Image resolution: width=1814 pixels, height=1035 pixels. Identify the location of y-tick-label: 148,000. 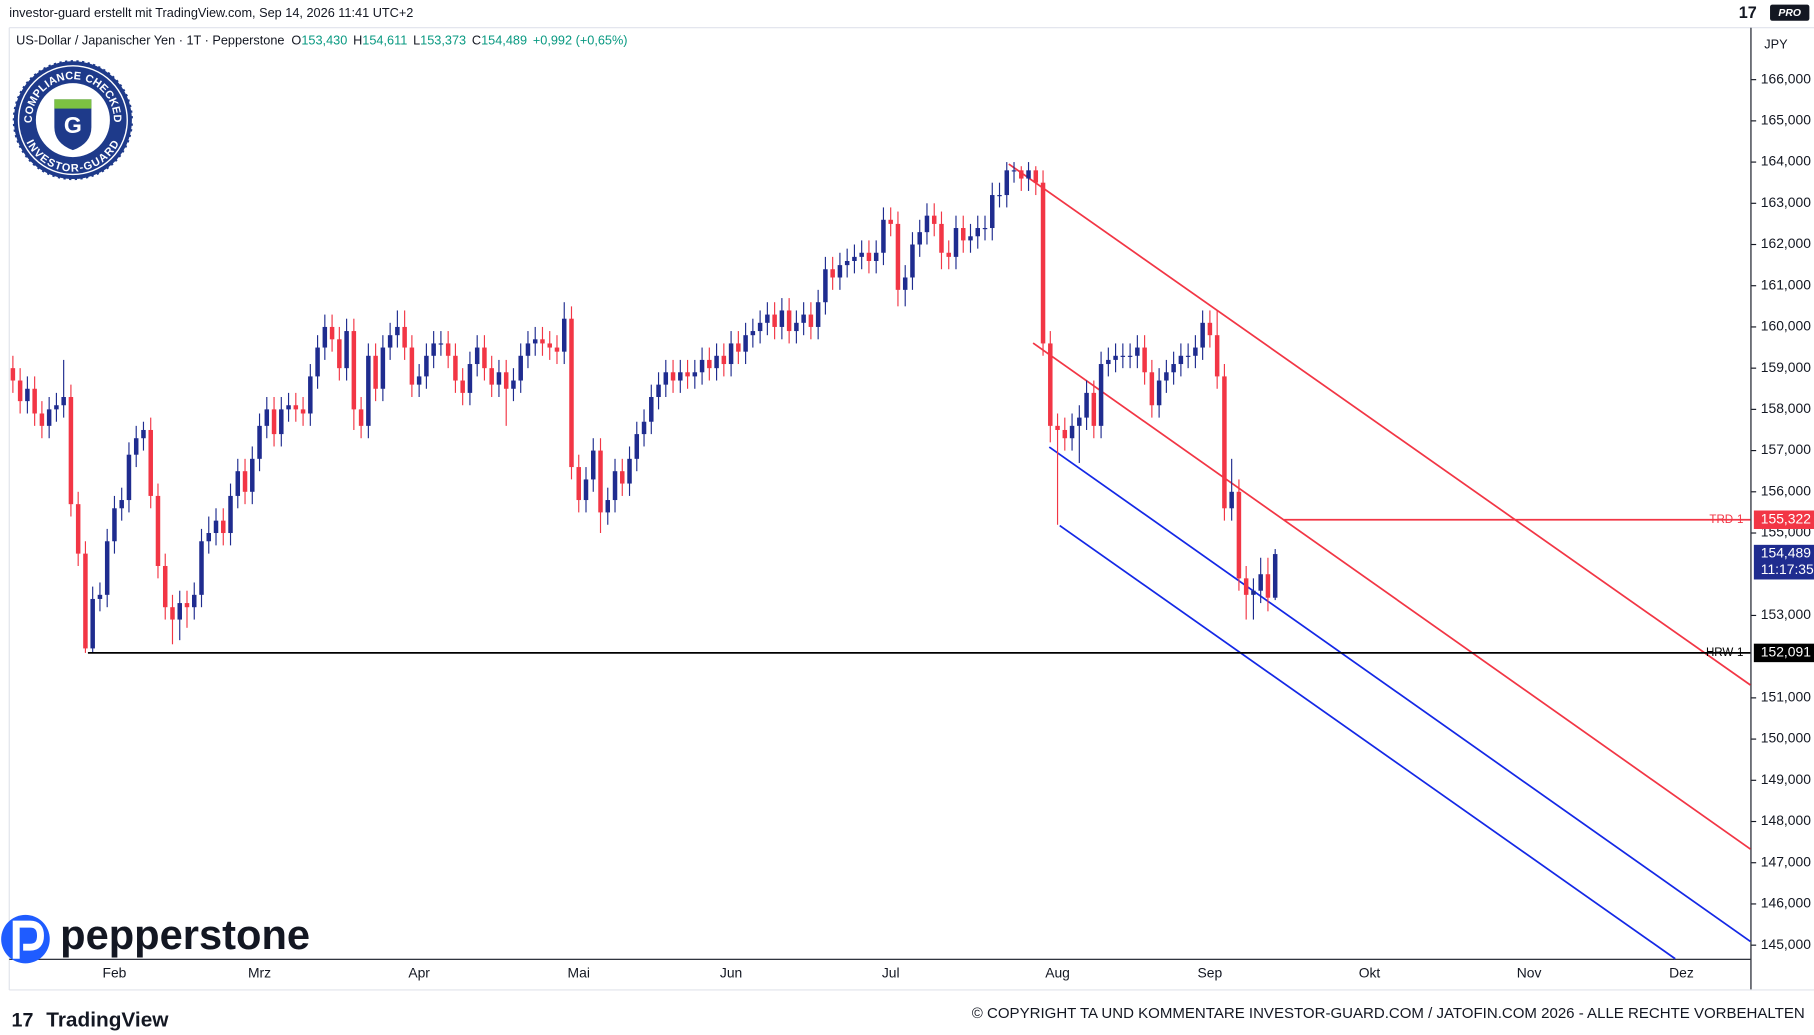
(1786, 820).